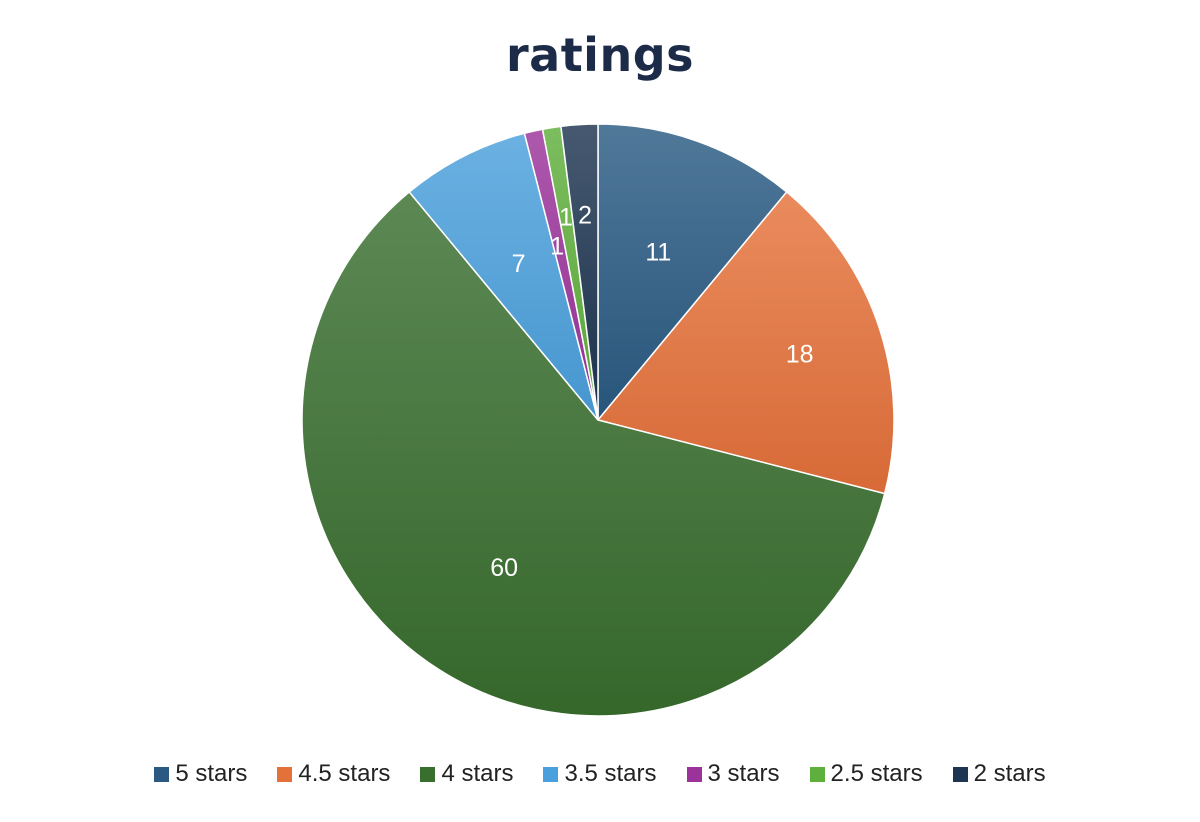 This screenshot has width=1200, height=822. Describe the element at coordinates (743, 773) in the screenshot. I see `legend-label: 3 stars` at that location.